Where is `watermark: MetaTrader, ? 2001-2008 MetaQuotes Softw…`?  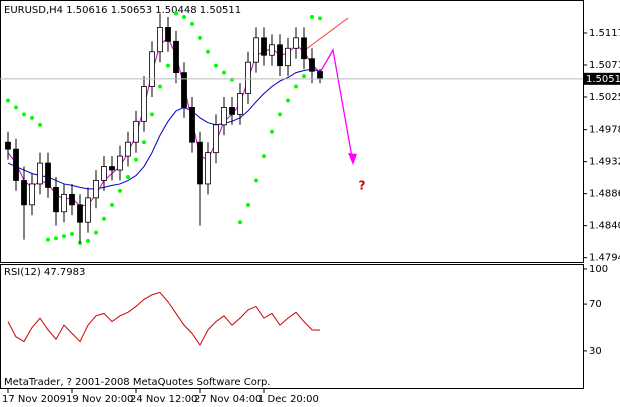
watermark: MetaTrader, ? 2001-2008 MetaQuotes Softw… is located at coordinates (137, 382).